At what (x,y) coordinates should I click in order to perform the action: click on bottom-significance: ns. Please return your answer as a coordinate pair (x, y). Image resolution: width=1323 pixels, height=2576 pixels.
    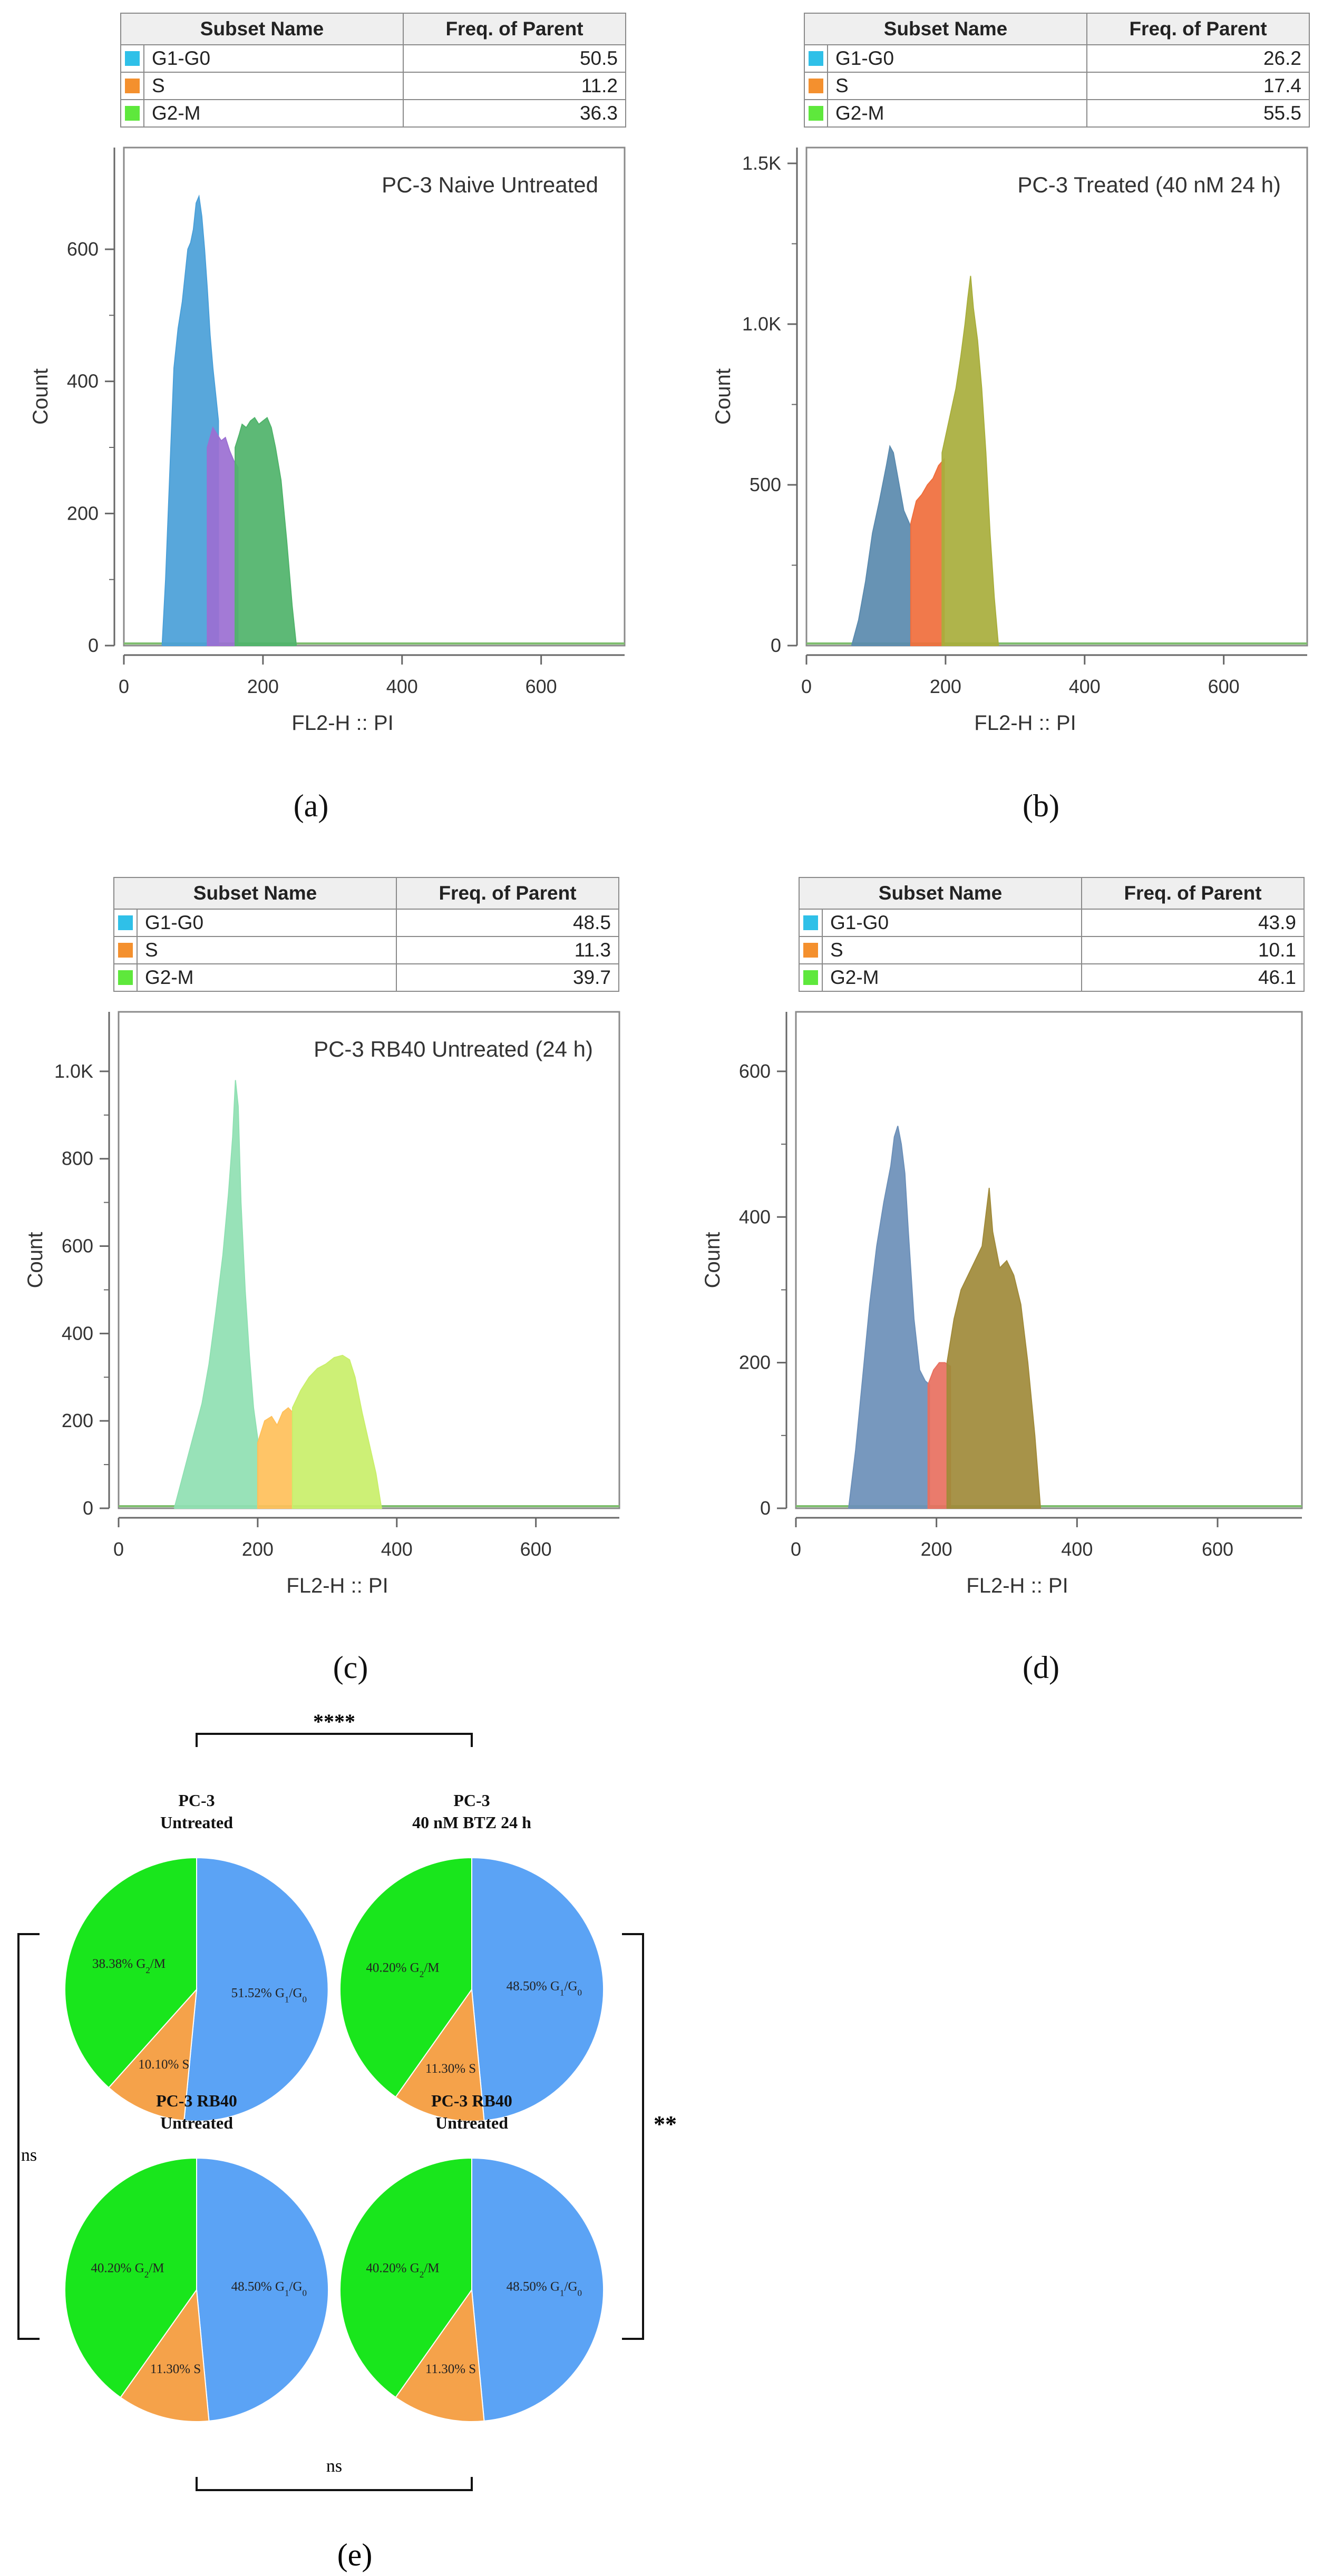
    Looking at the image, I should click on (334, 2466).